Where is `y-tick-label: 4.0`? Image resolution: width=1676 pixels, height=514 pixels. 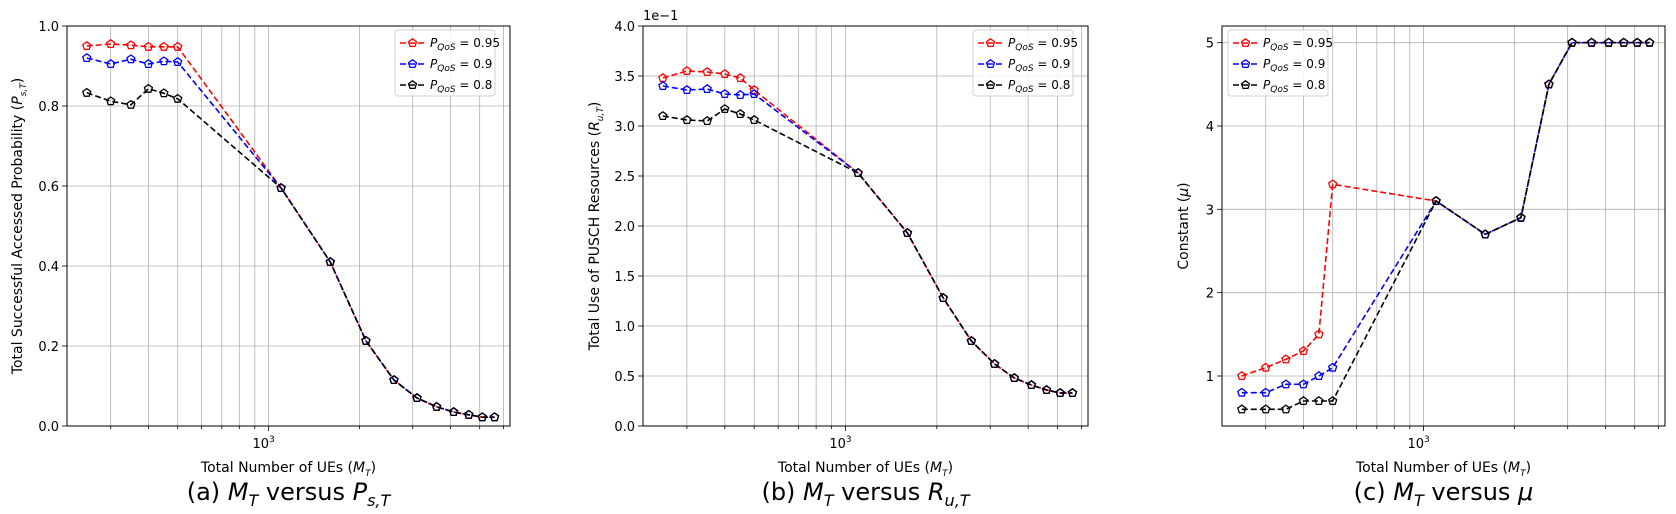 y-tick-label: 4.0 is located at coordinates (624, 27).